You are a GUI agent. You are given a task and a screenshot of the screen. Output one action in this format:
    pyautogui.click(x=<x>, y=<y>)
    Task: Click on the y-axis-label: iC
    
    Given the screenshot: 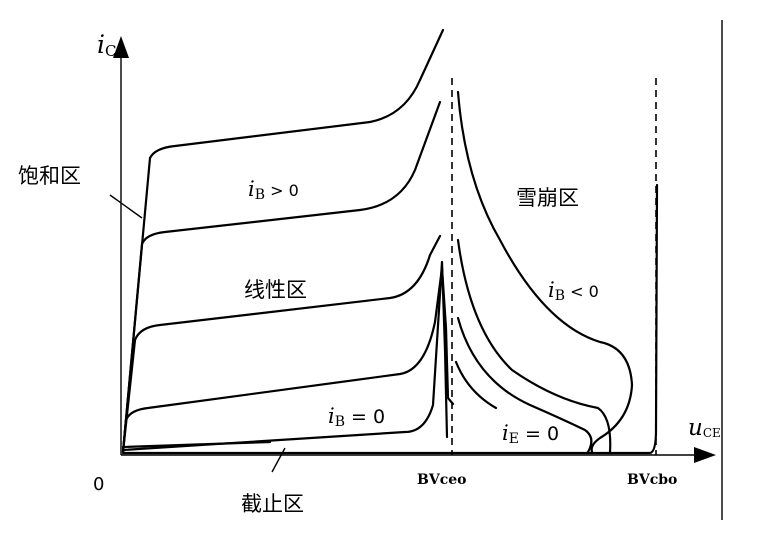 What is the action you would take?
    pyautogui.click(x=106, y=45)
    